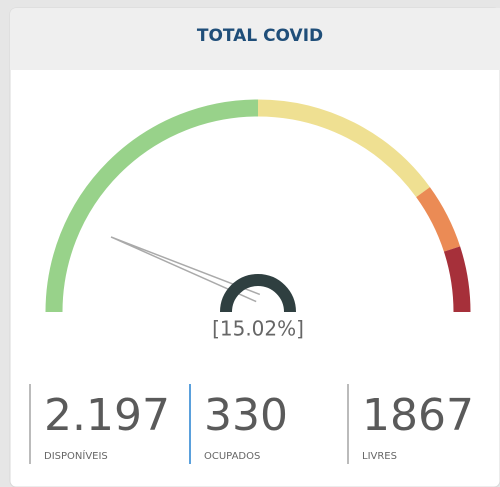 This screenshot has height=487, width=500. What do you see at coordinates (246, 415) in the screenshot?
I see `stat-value: 330` at bounding box center [246, 415].